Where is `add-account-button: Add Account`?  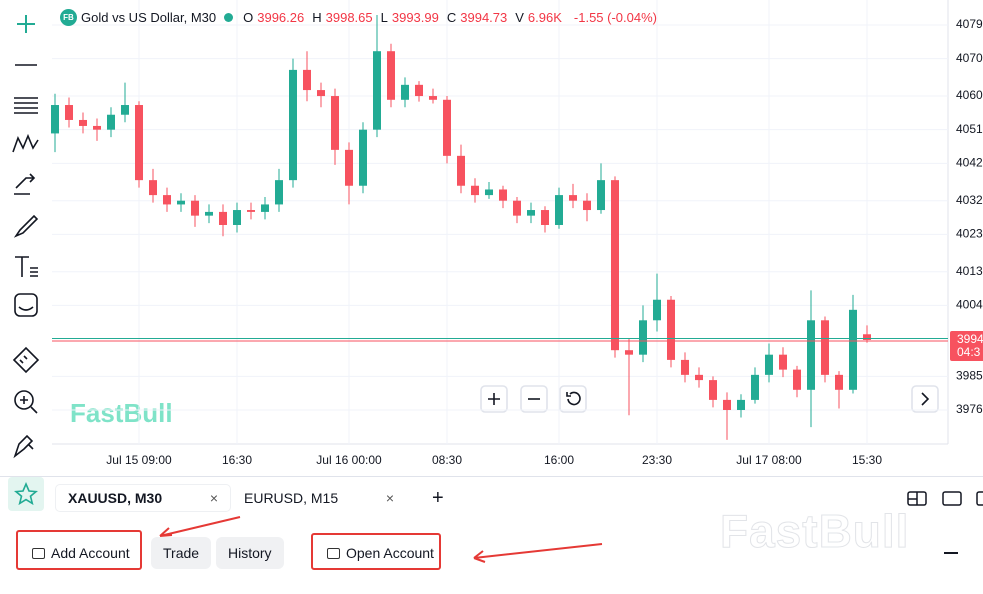 add-account-button: Add Account is located at coordinates (81, 553).